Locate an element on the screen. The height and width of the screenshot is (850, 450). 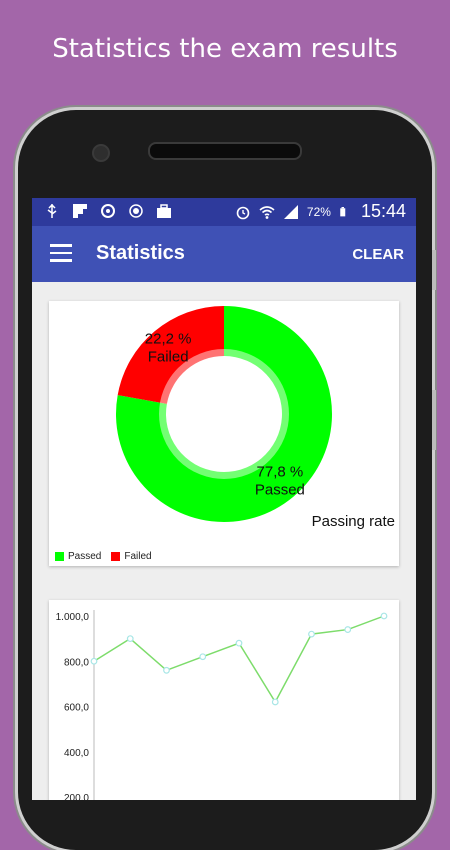
promo-caption: Statistics the exam results is located at coordinates (225, 49).